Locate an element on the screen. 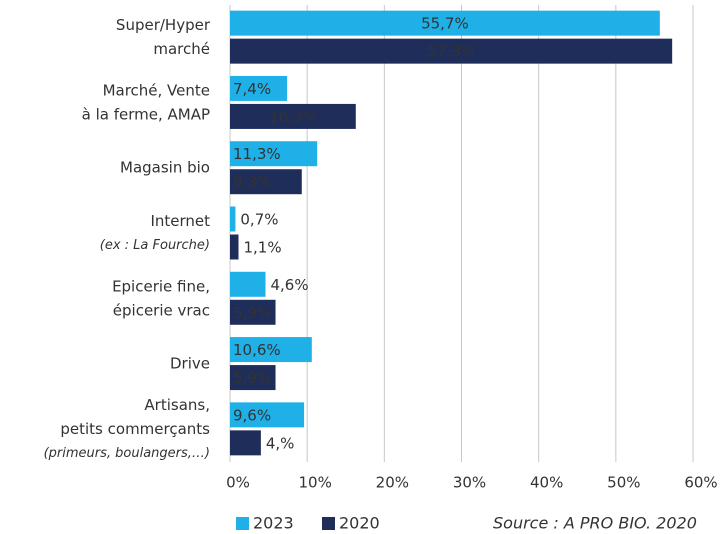 Image resolution: width=725 pixels, height=534 pixels. category-note: (primeurs, boulangers,…) is located at coordinates (127, 453).